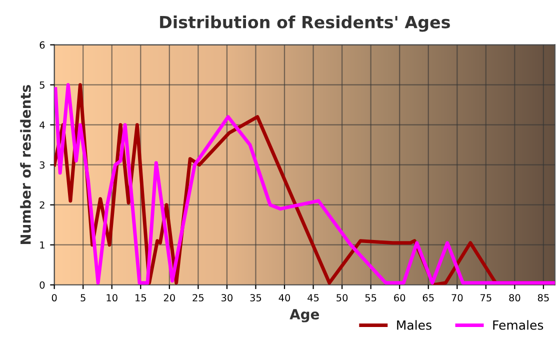 This screenshot has width=560, height=353. What do you see at coordinates (400, 298) in the screenshot?
I see `x-tick-label: 60` at bounding box center [400, 298].